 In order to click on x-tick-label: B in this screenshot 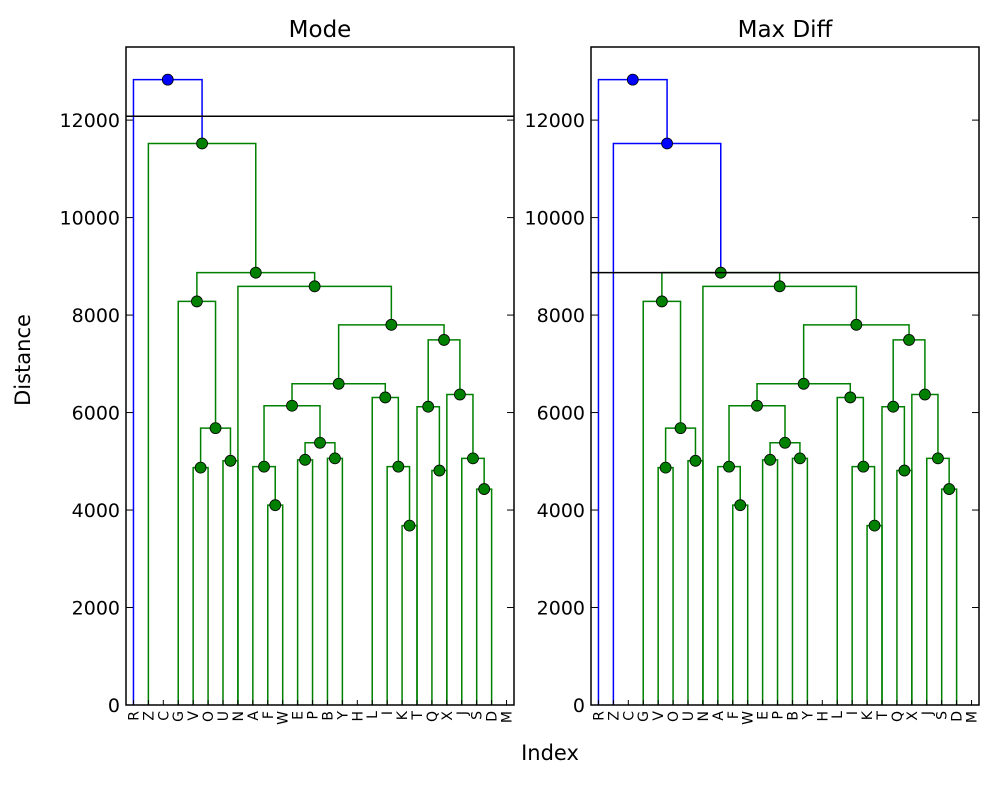, I will do `click(793, 716)`.